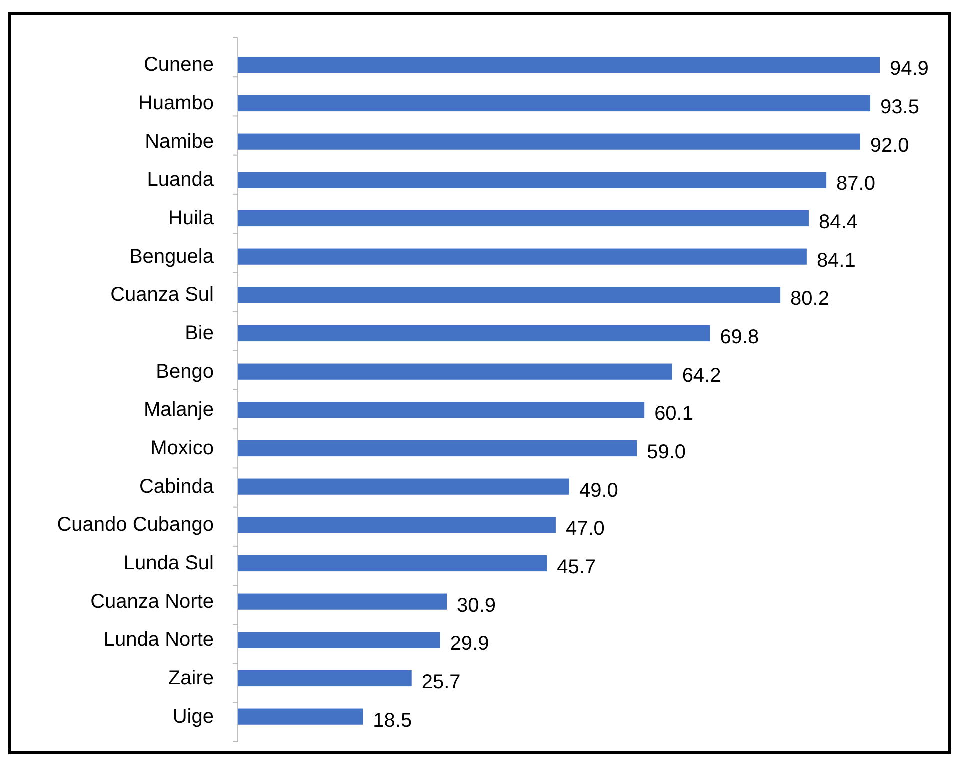  I want to click on data-label: 64.2, so click(702, 375).